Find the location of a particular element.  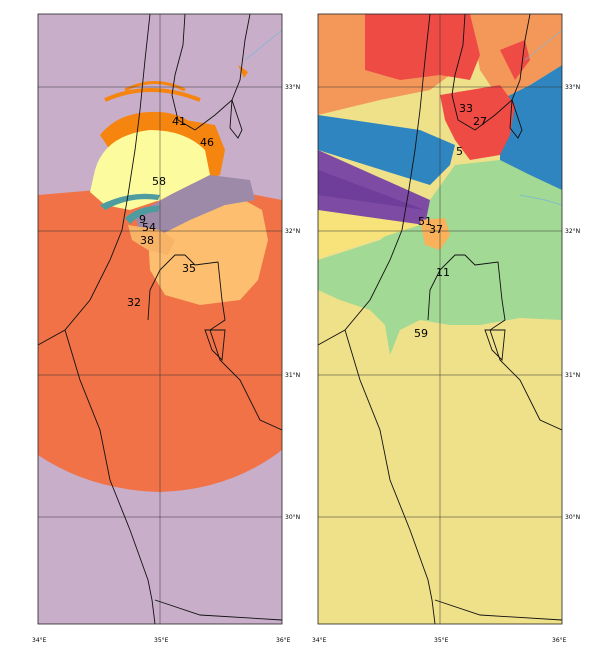

left-border-bottom is located at coordinates (218, 610).